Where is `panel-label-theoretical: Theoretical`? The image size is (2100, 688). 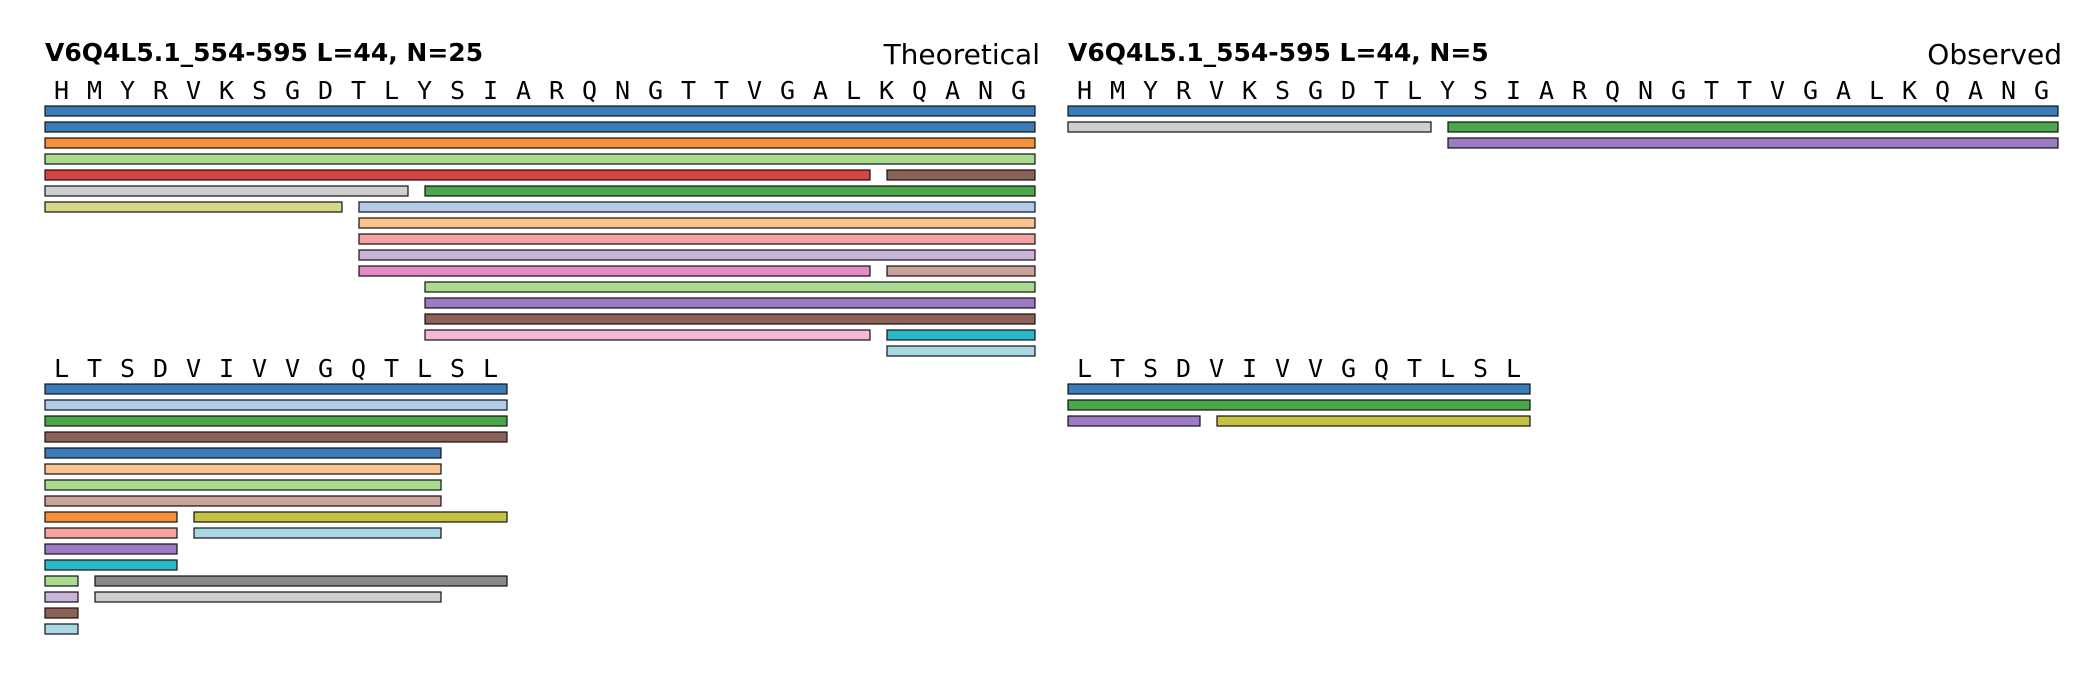
panel-label-theoretical: Theoretical is located at coordinates (961, 54).